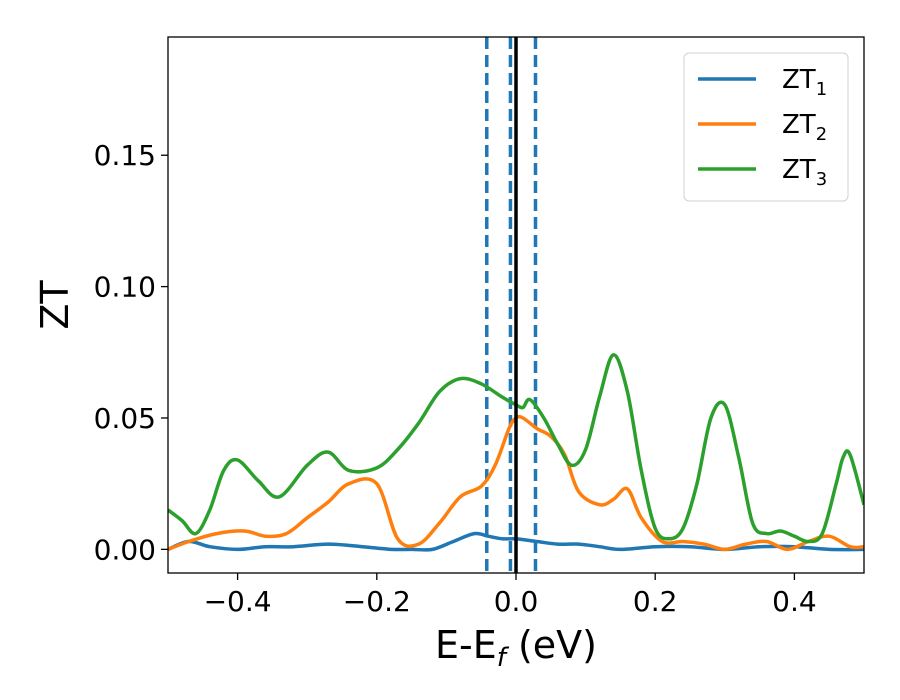 The image size is (900, 700). Describe the element at coordinates (511, 305) in the screenshot. I see `reference-lines` at that location.